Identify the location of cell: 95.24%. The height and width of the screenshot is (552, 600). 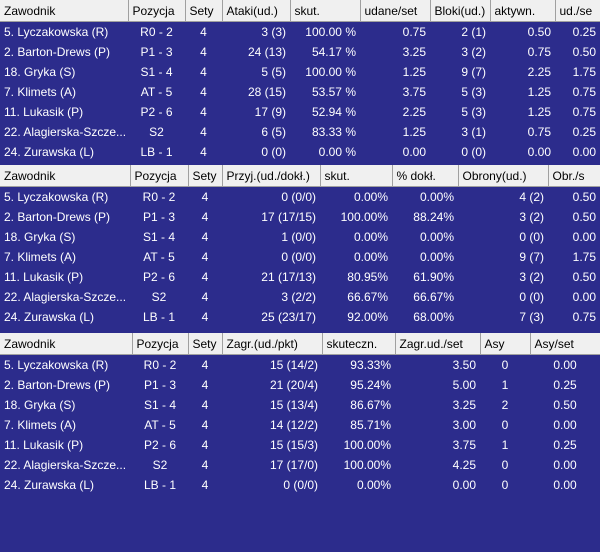
(370, 385).